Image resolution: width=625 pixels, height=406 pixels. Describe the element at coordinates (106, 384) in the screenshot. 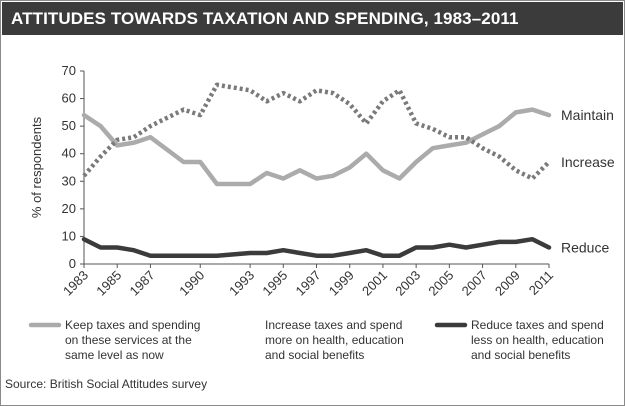

I see `source-note: Source: British Social Attitudes survey` at that location.